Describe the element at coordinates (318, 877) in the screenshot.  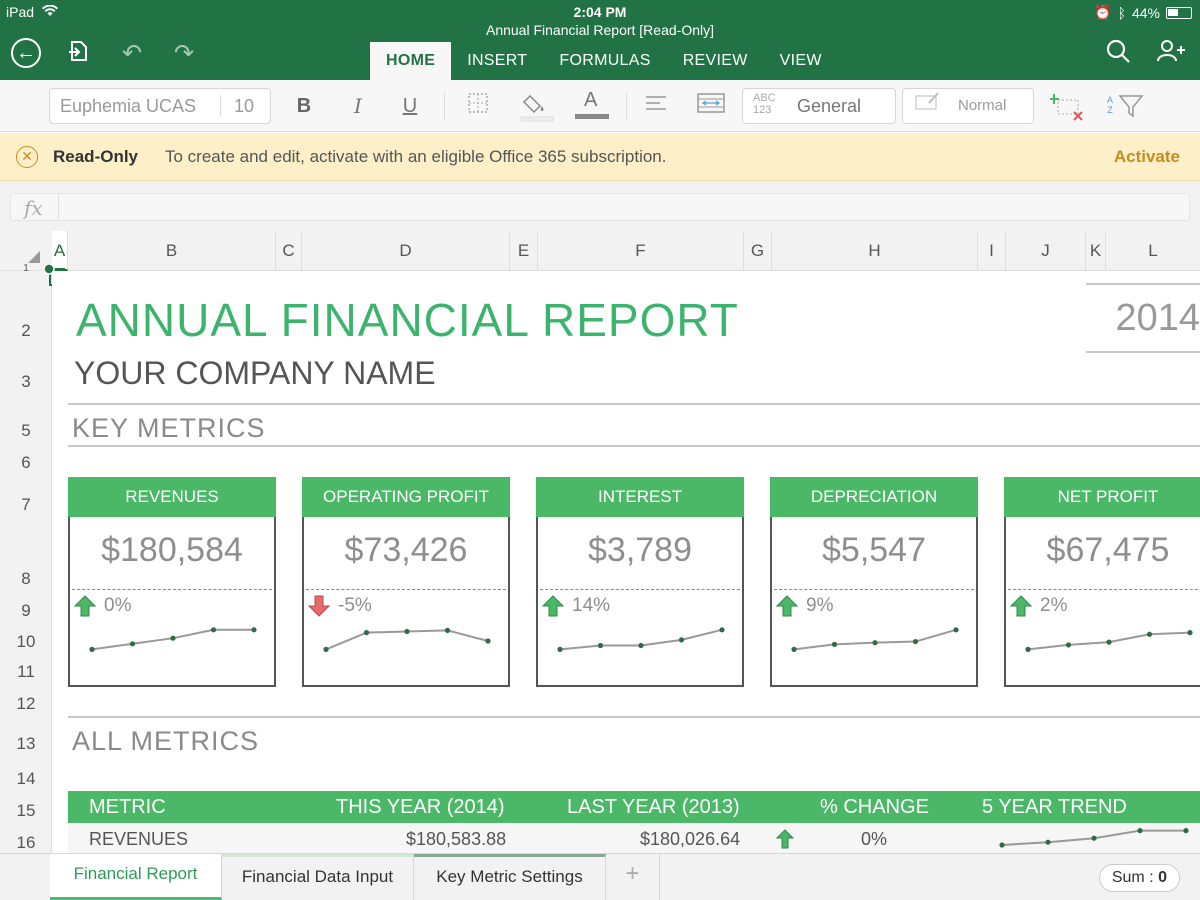
I see `sheet-tab-financial-data-input: Financial Data Input` at that location.